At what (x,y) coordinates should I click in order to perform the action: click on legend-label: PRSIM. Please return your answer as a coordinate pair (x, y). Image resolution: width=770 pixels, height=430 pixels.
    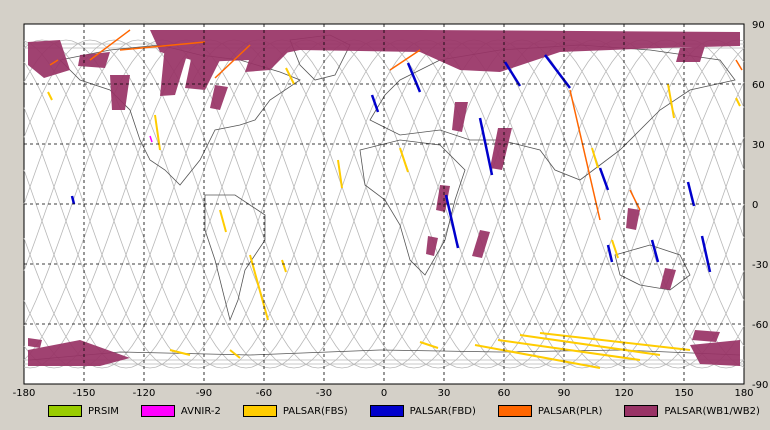
    Looking at the image, I should click on (103, 411).